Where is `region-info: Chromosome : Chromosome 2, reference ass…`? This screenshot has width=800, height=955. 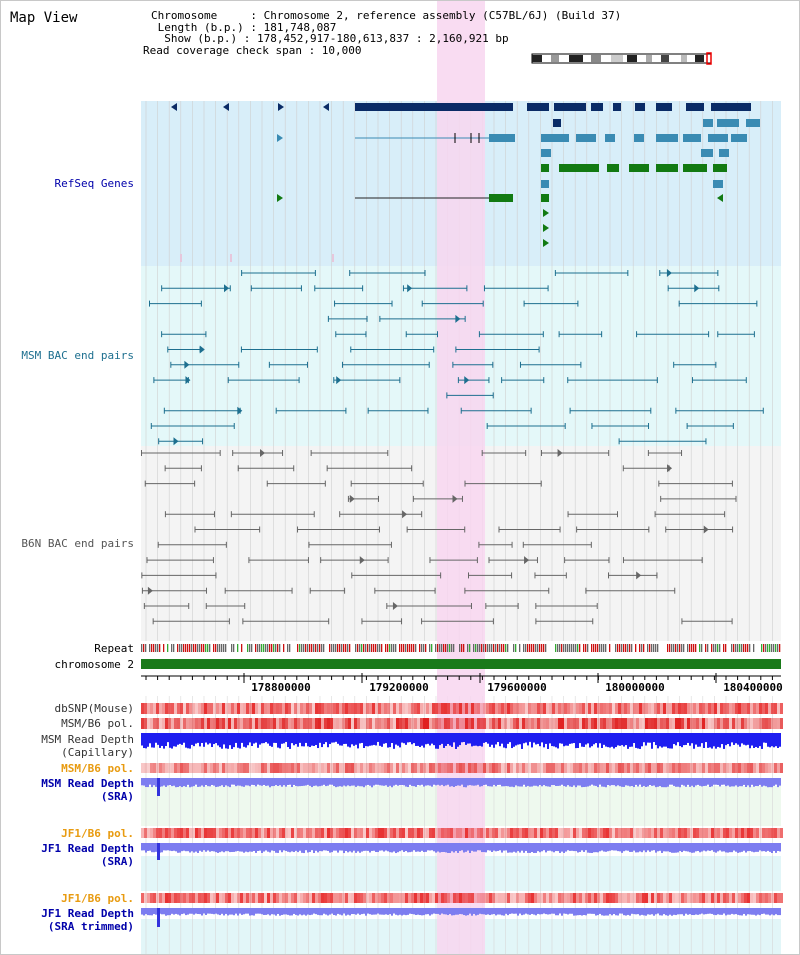 region-info: Chromosome : Chromosome 2, reference ass… is located at coordinates (382, 33).